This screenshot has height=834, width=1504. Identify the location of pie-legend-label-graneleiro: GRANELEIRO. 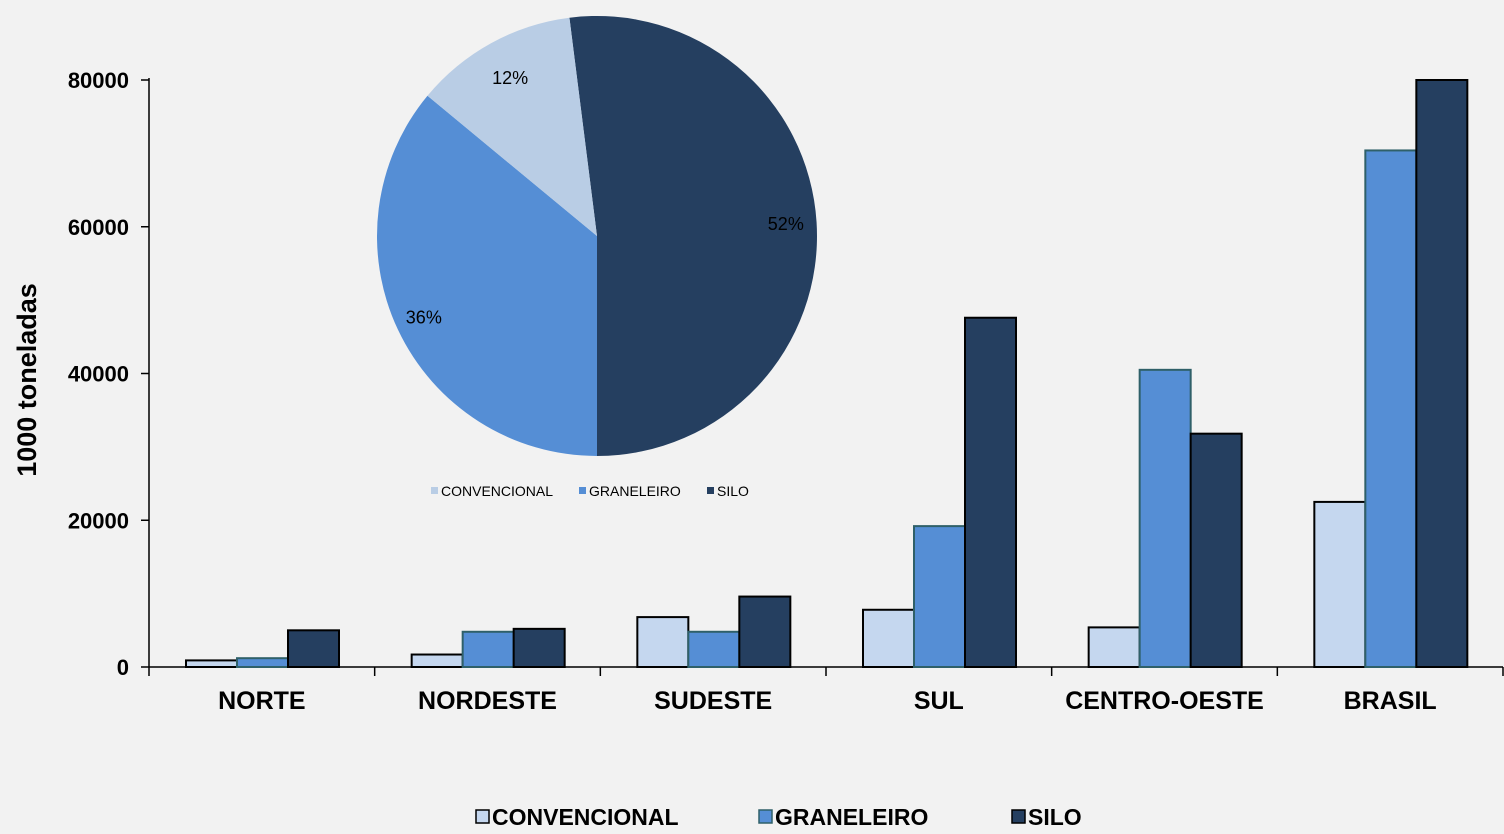
(635, 491).